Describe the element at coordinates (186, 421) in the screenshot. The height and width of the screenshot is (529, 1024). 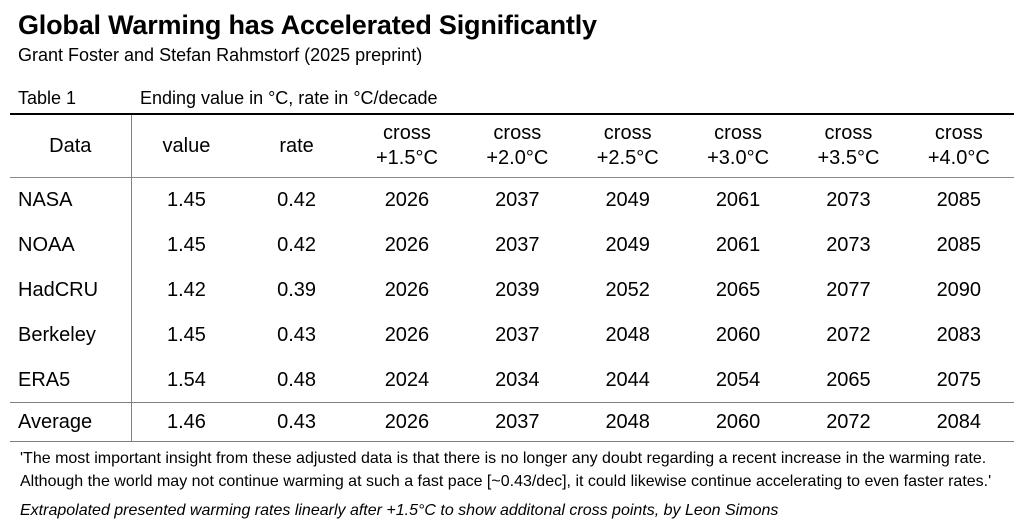
I see `cell-value: 1.46` at that location.